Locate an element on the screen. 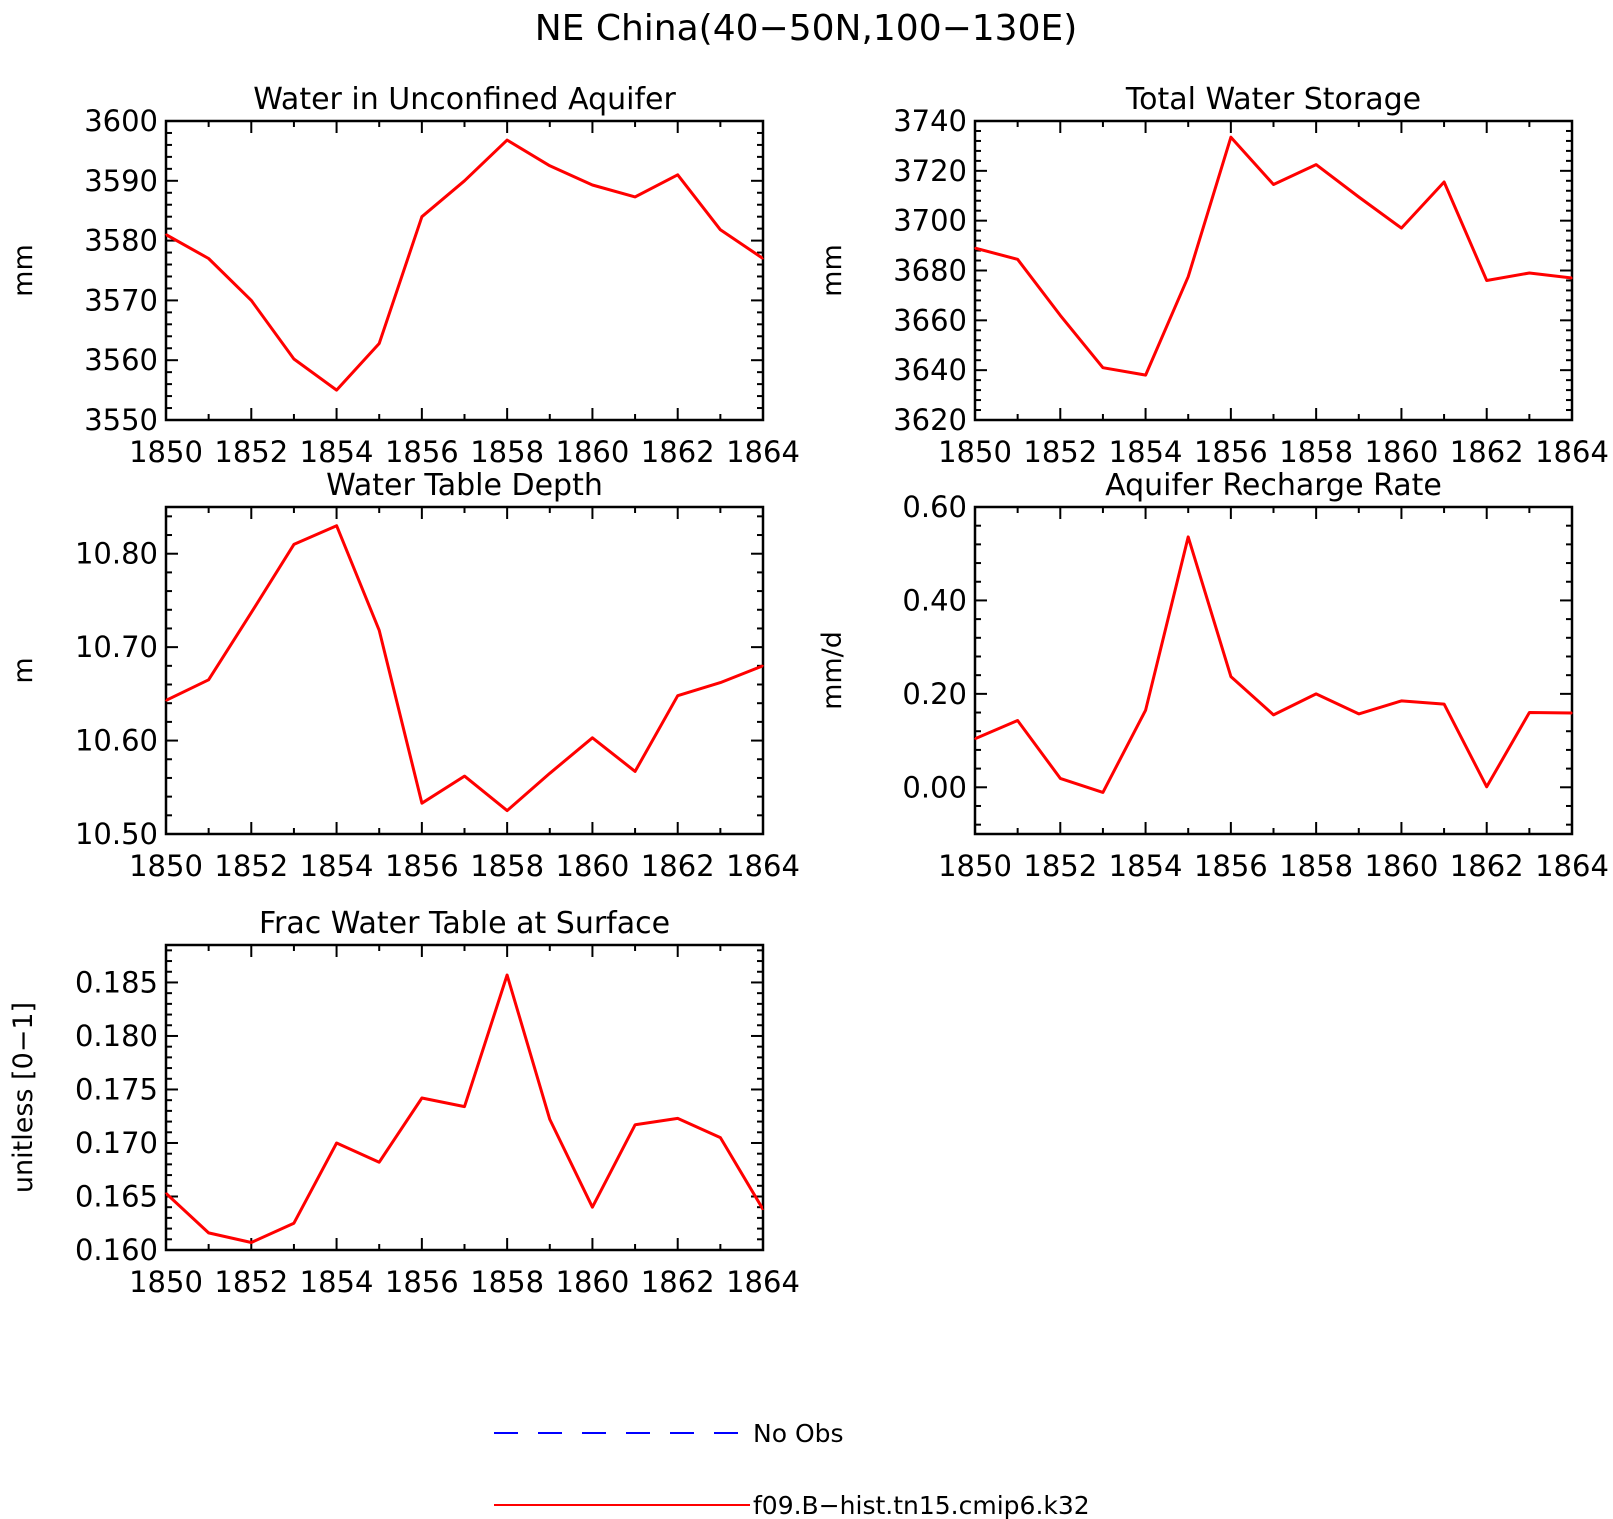  plot-frame is located at coordinates (464, 1097).